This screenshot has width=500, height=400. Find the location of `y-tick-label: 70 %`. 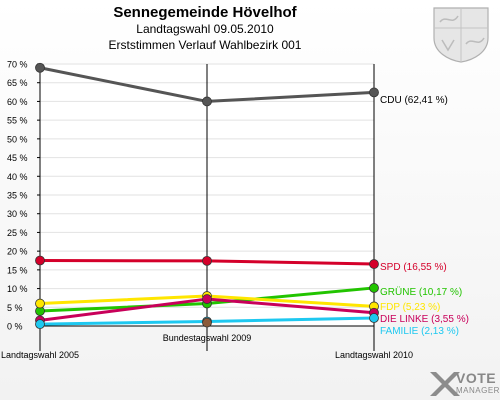

y-tick-label: 70 % is located at coordinates (17, 65).